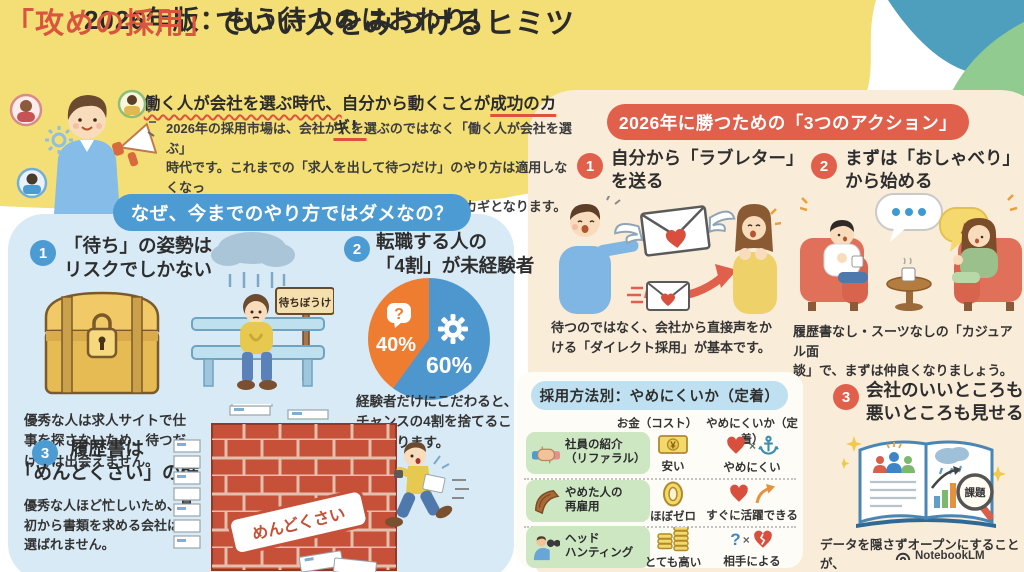 This screenshot has width=1024, height=572. Describe the element at coordinates (546, 548) in the screenshot. I see `binoculars-person-icon` at that location.